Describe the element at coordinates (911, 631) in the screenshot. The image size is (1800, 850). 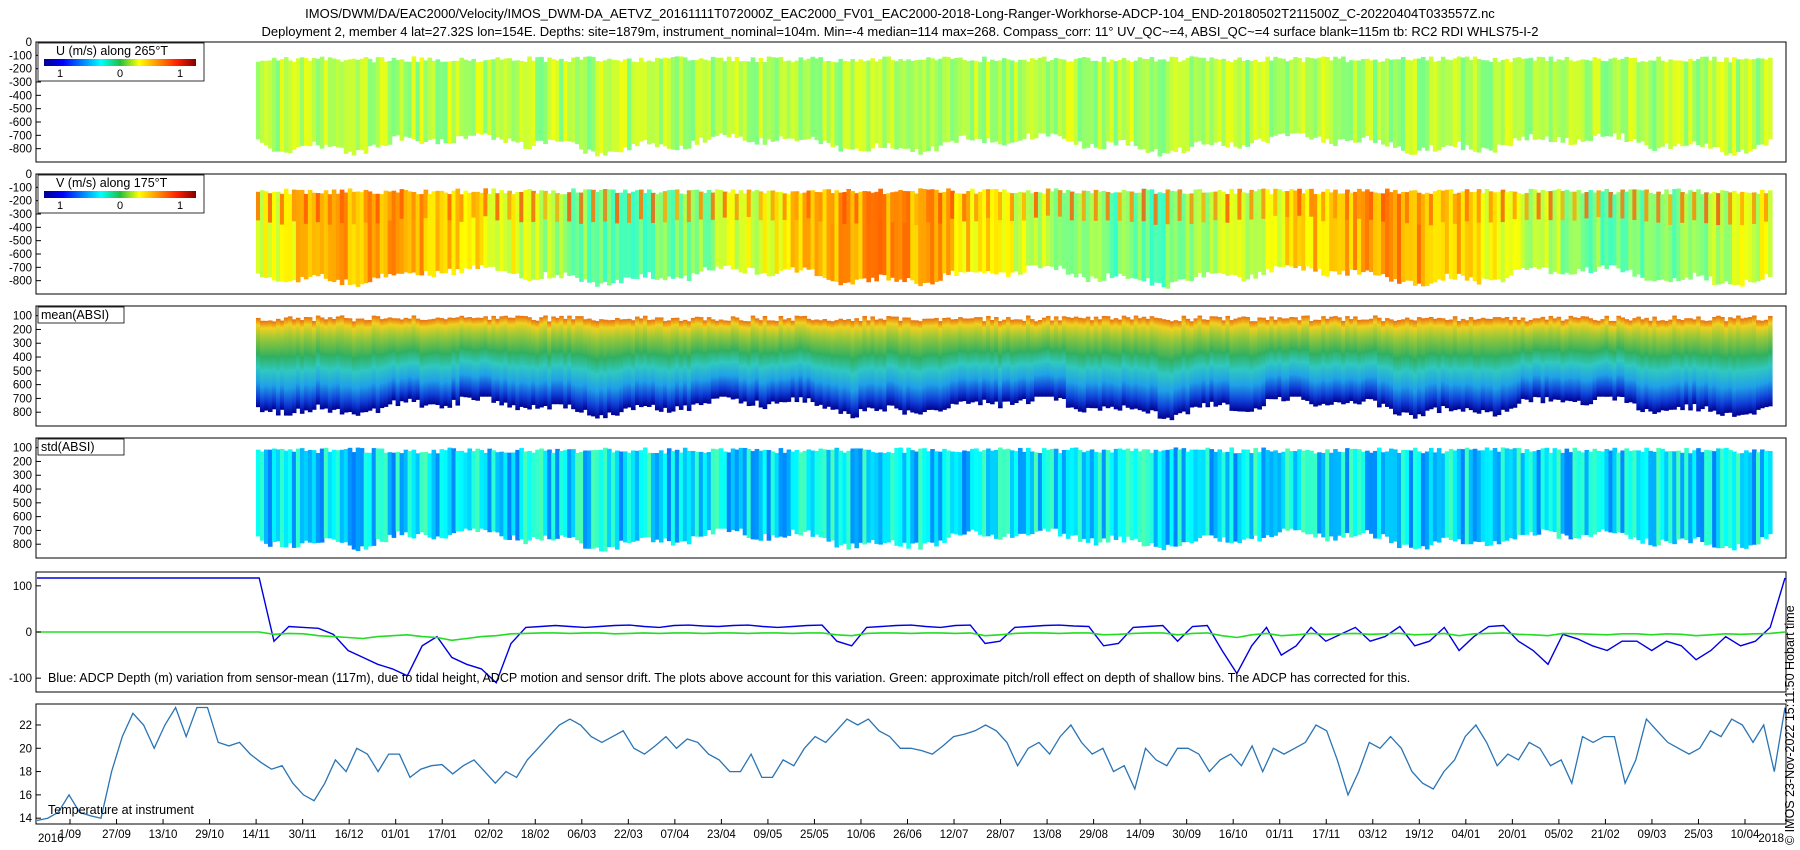
I see `depth-series-line` at that location.